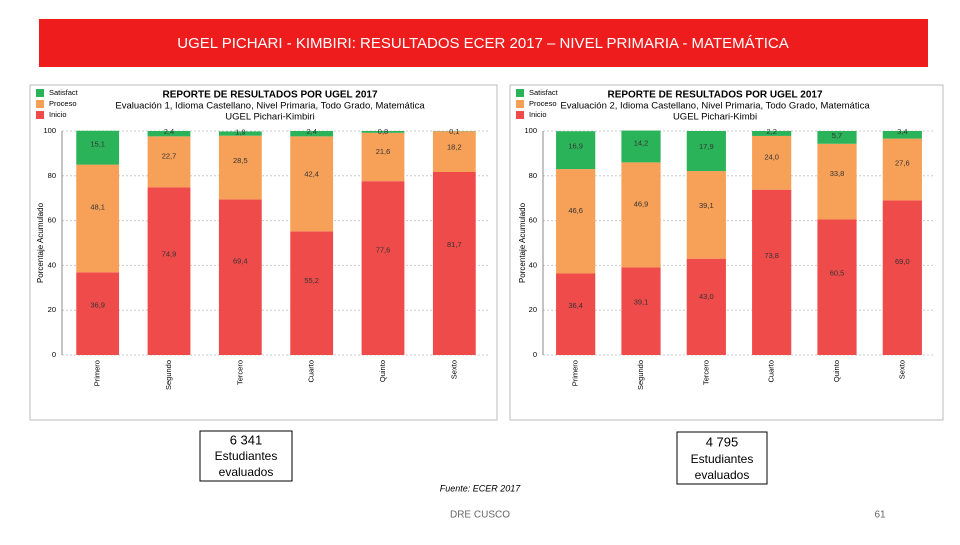  Describe the element at coordinates (902, 261) in the screenshot. I see `value-label: 69,0` at that location.